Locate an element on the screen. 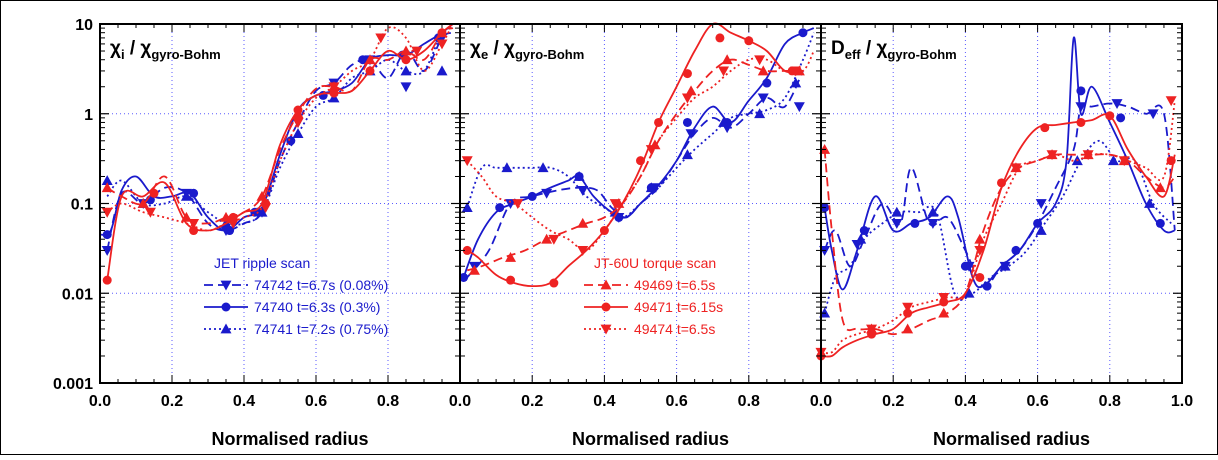  left-legend-entry-0: 74742 t=6.7s (0.08%) is located at coordinates (321, 285).